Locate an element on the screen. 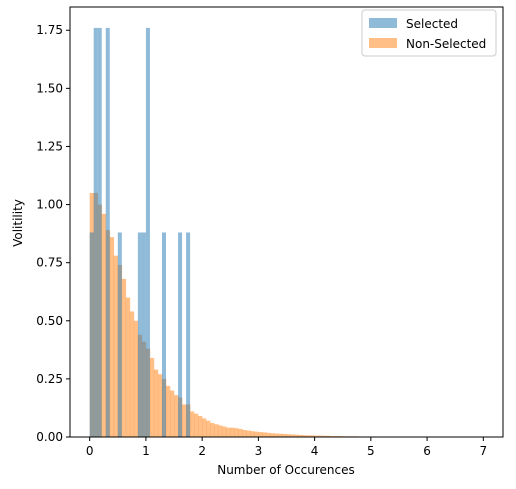  x-tick-label: 7 is located at coordinates (483, 451).